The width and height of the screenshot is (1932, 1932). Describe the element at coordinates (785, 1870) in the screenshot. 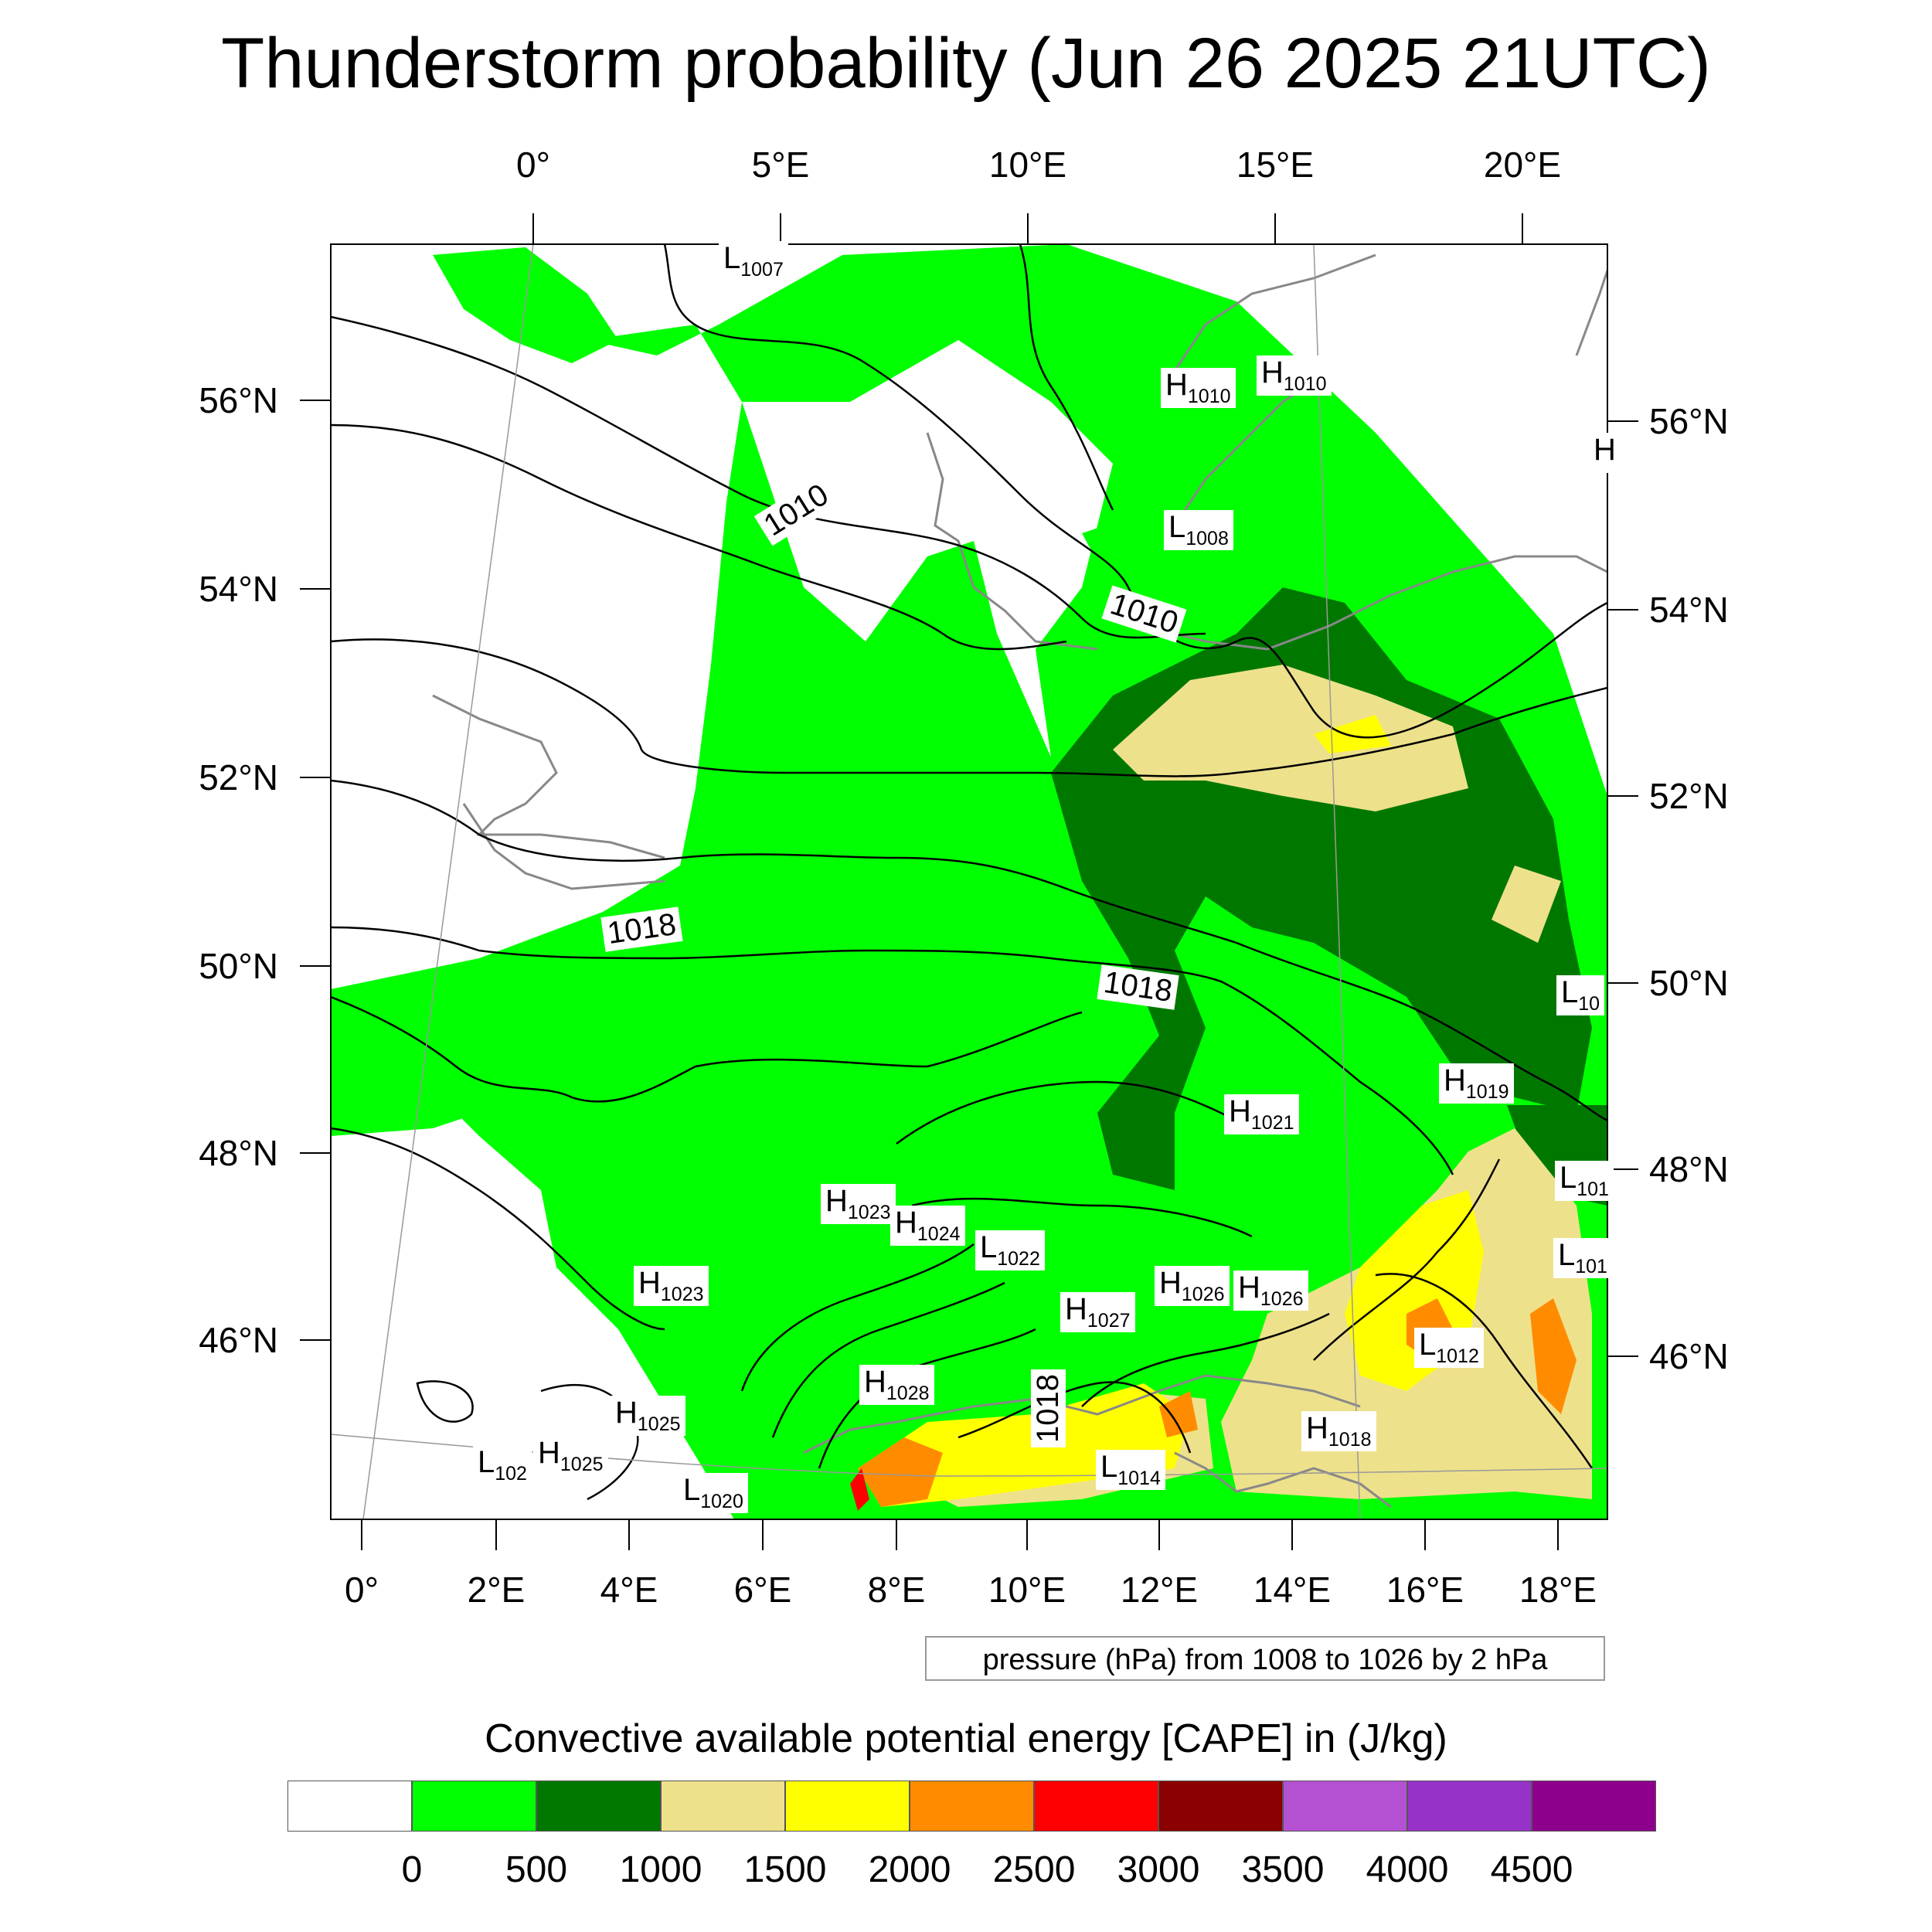

I see `colorbar-tick-label: 1500` at that location.